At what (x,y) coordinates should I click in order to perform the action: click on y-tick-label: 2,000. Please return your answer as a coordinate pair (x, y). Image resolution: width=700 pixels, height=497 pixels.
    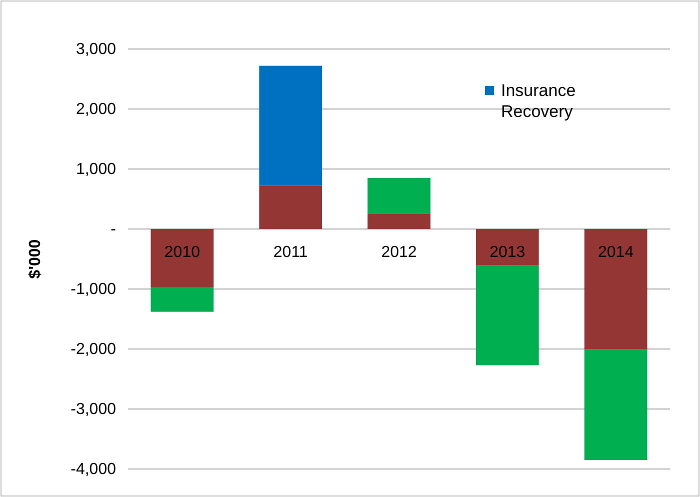
    Looking at the image, I should click on (96, 109).